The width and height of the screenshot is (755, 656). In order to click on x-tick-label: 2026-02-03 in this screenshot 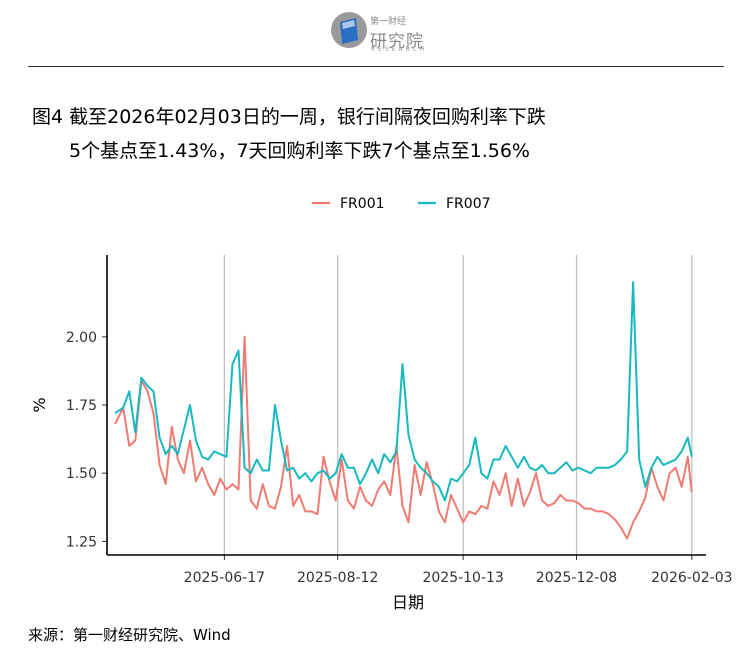, I will do `click(691, 578)`.